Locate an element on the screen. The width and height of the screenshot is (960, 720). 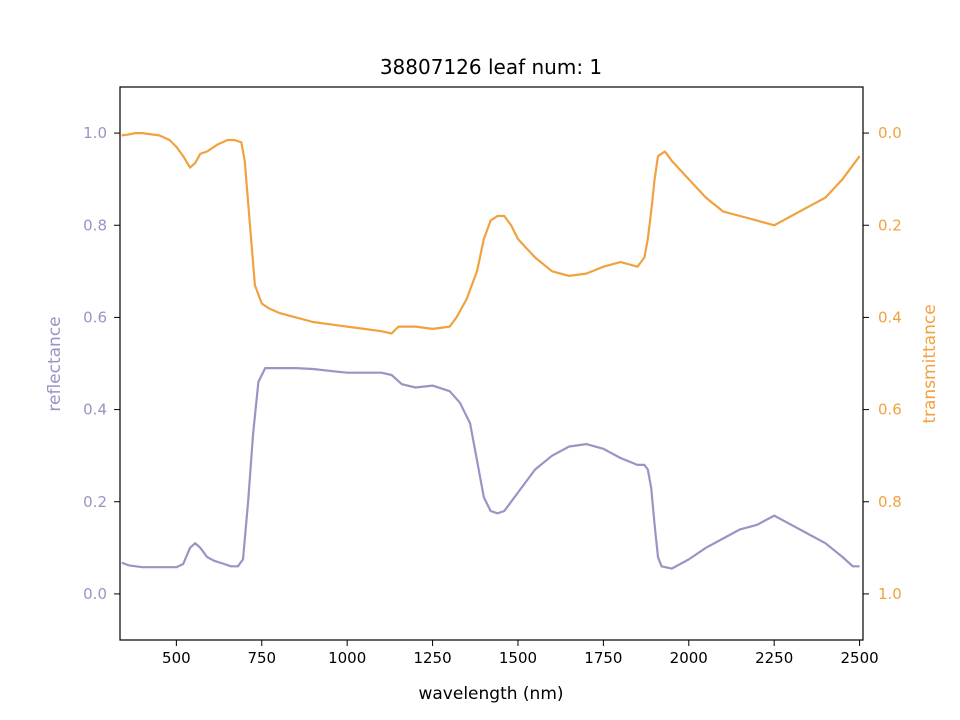
x-axis: 500 750 1000 1250 1500 1750 2000 2250 2500 is located at coordinates (520, 653).